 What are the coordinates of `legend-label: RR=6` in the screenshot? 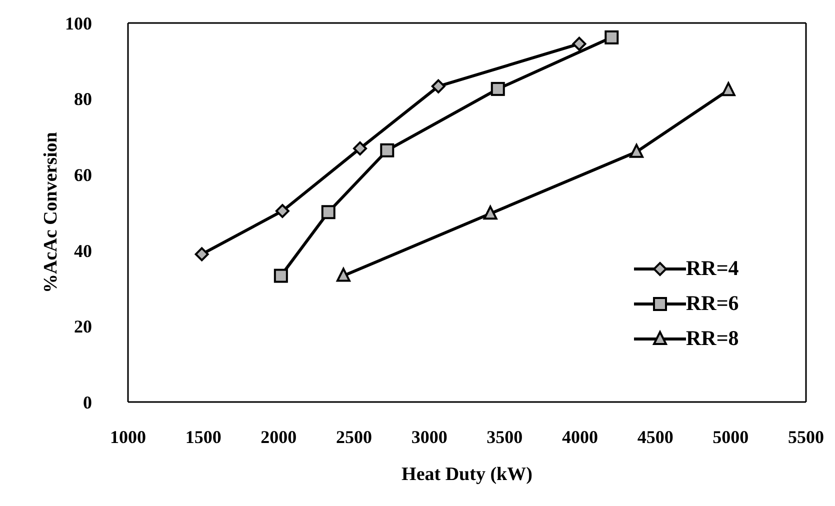 It's located at (712, 303).